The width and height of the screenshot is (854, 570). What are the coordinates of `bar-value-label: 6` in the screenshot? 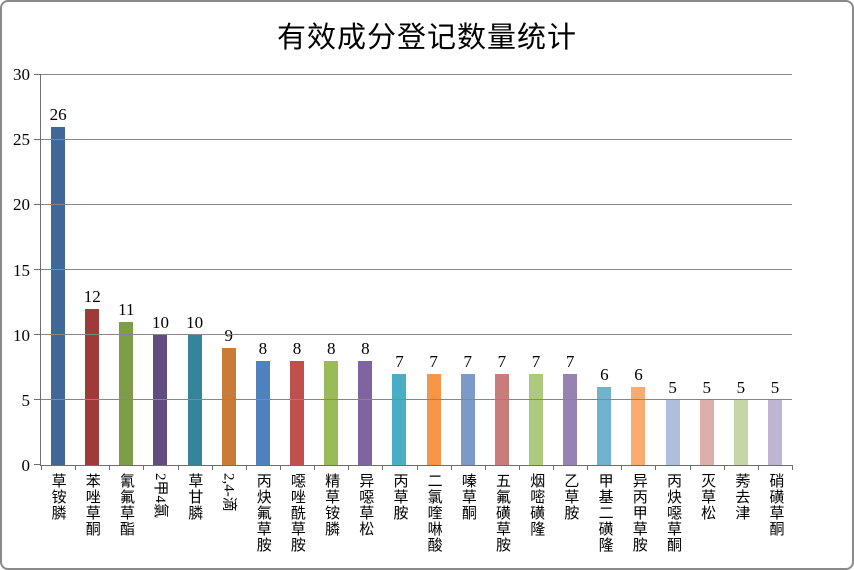 It's located at (604, 374).